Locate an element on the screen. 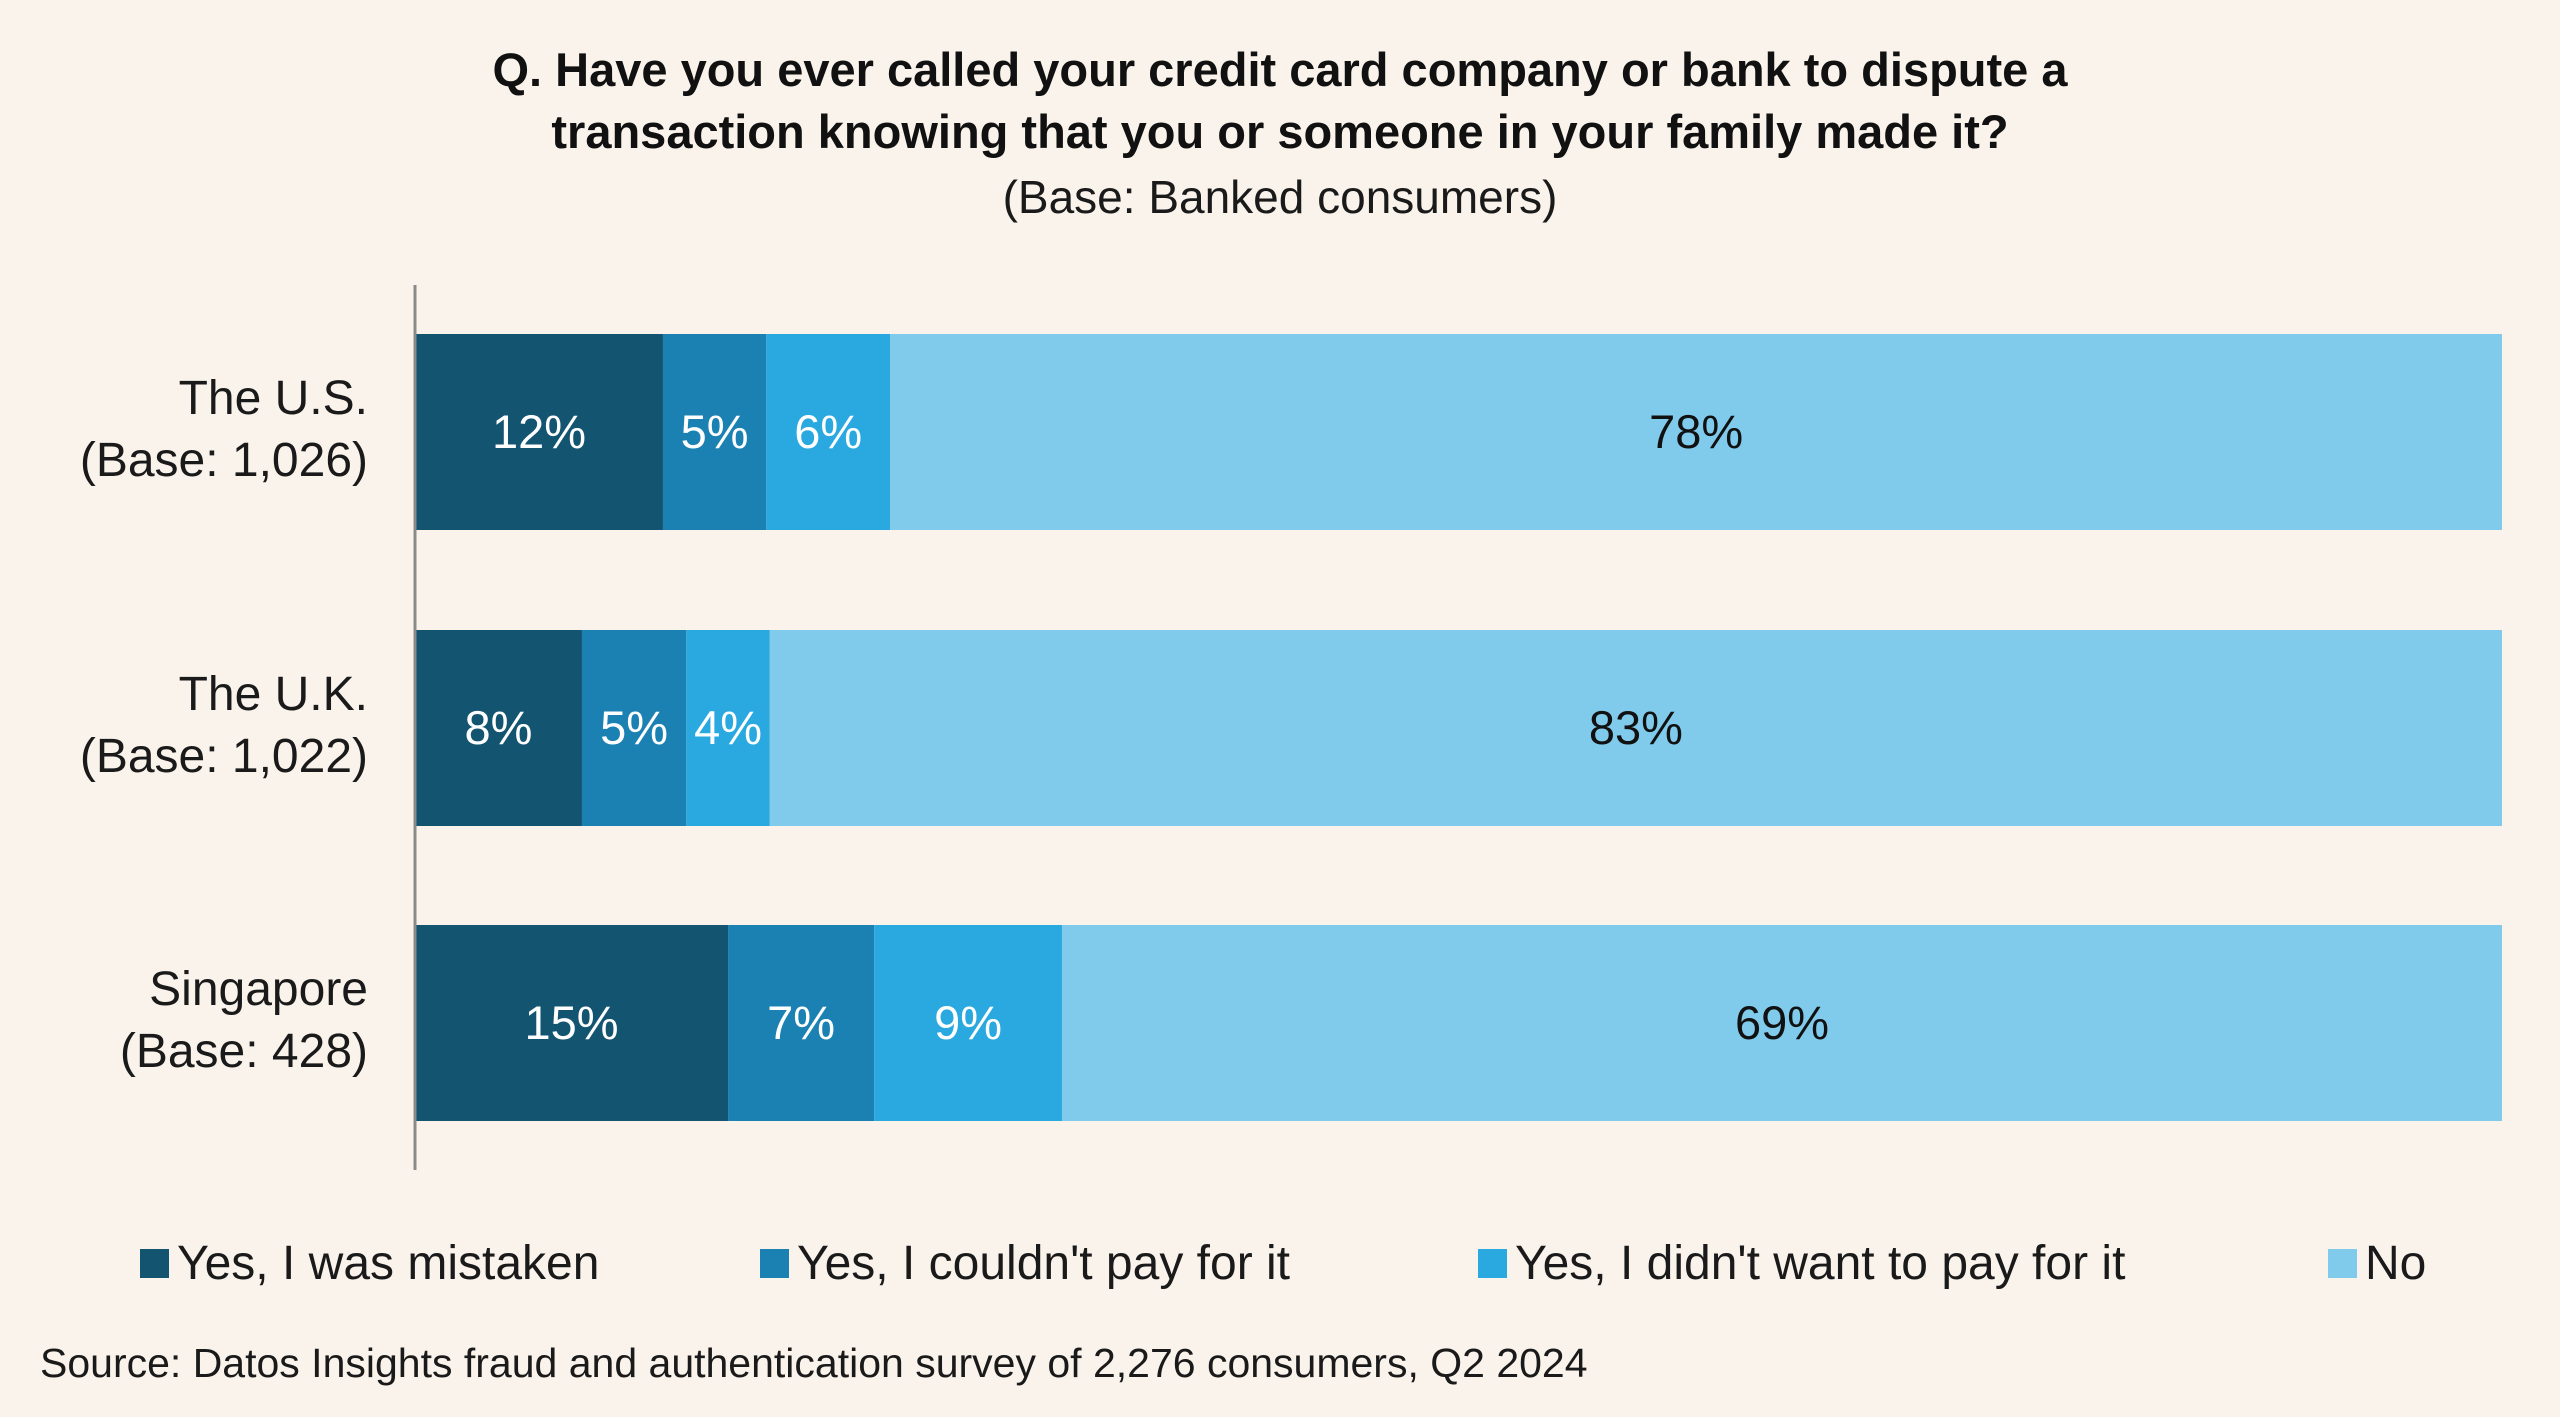 This screenshot has width=2560, height=1417. category-base-label: (Base: 1,026) is located at coordinates (224, 460).